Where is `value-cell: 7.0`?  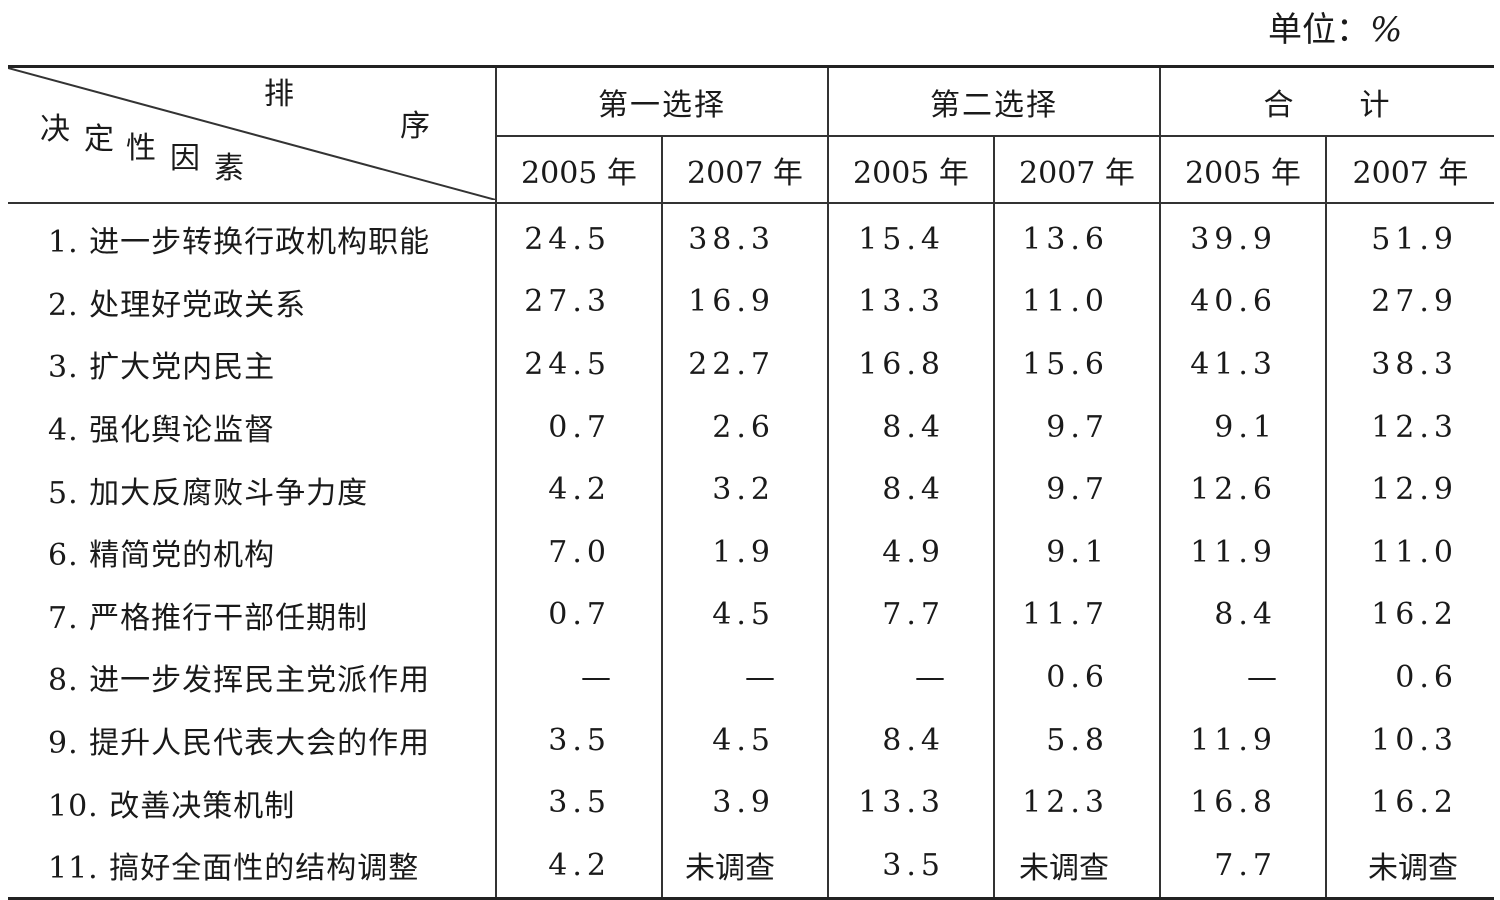
value-cell: 7.0 is located at coordinates (578, 552).